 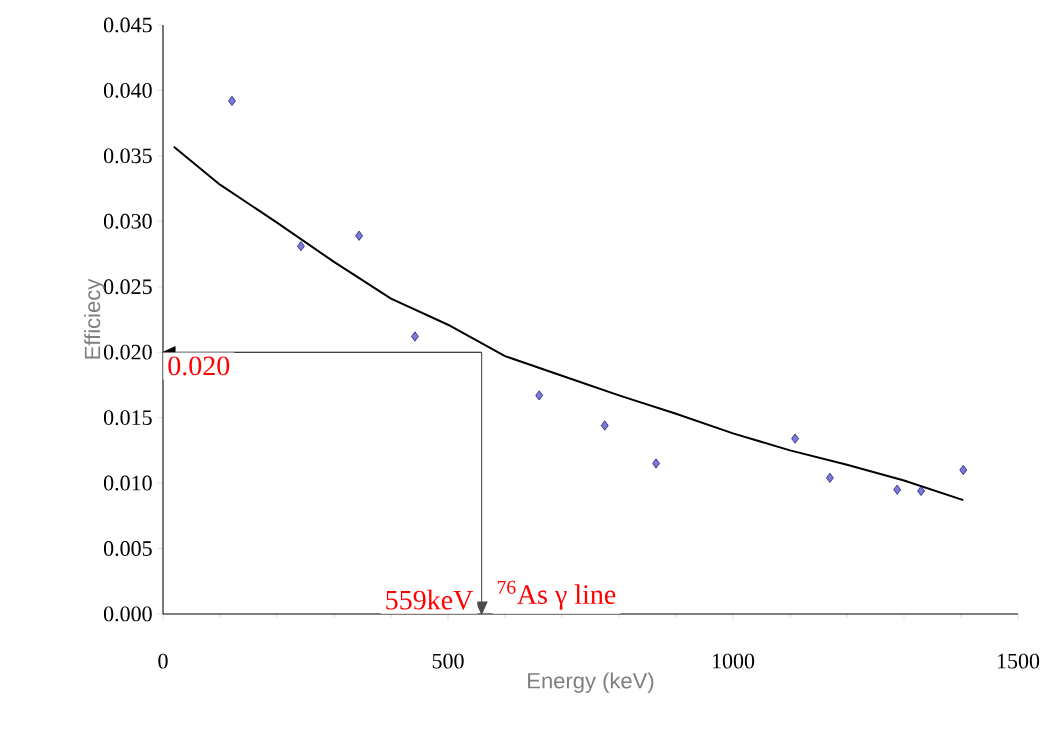 I want to click on x-axis-title: Energy (keV), so click(x=591, y=682).